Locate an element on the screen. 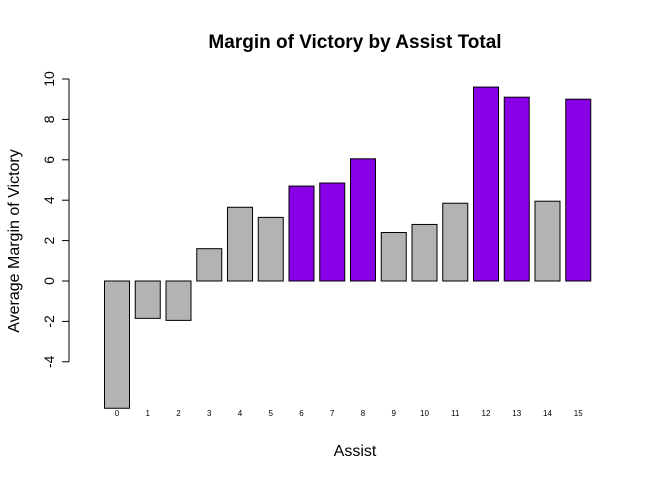 Image resolution: width=672 pixels, height=480 pixels. y-tick-label: 6 is located at coordinates (49, 160).